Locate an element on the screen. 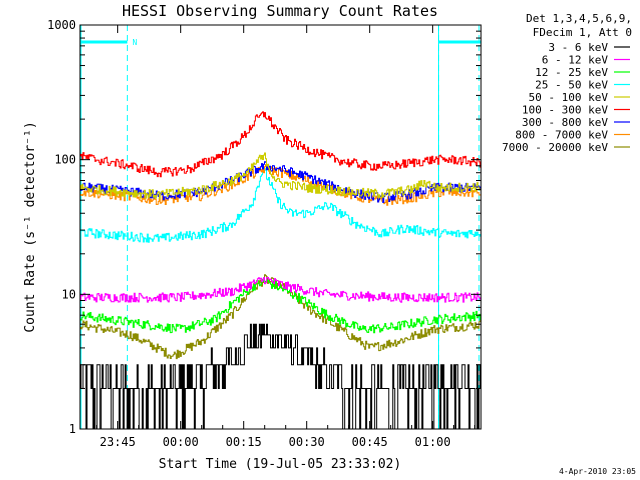  y-tick-label: 1000 is located at coordinates (61, 25).